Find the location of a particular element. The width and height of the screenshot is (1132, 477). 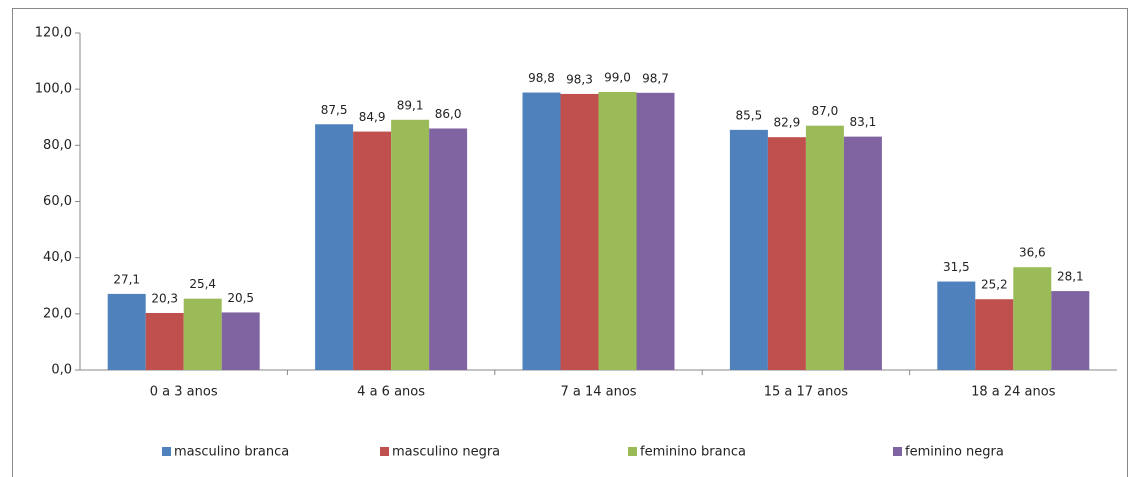

value-label: 36,6 is located at coordinates (1032, 253).